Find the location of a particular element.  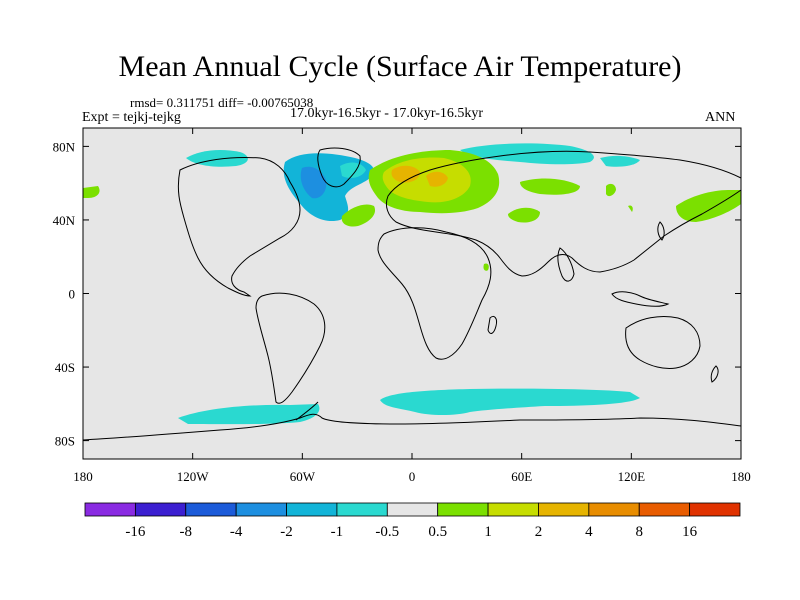

colorbar-label: 0.5 is located at coordinates (437, 532).